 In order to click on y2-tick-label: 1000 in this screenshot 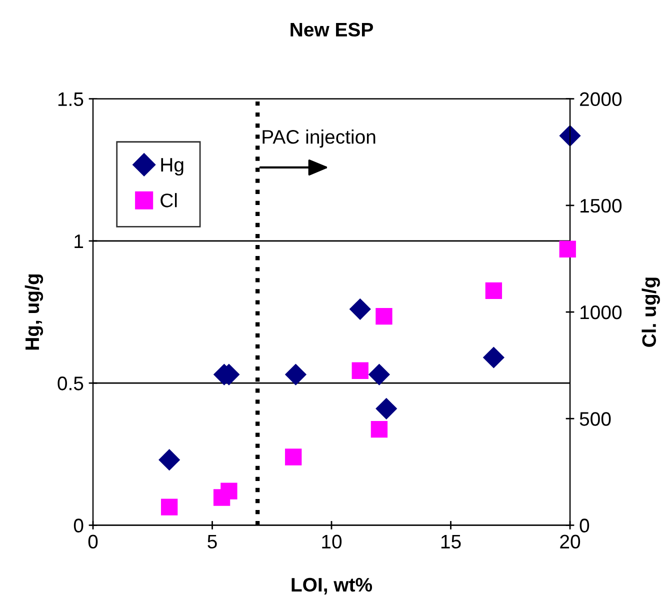, I will do `click(601, 312)`.